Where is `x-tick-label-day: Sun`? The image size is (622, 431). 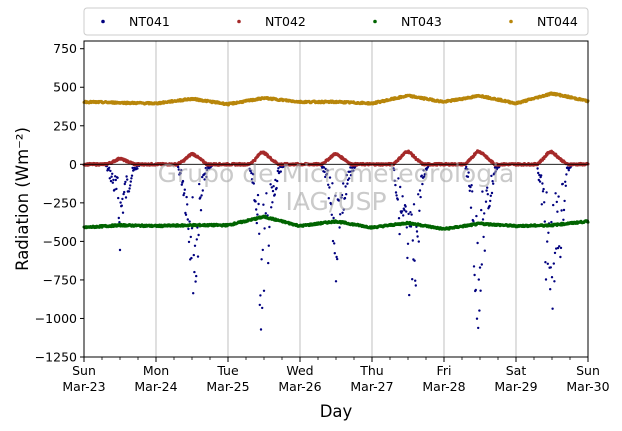
x-tick-label-day: Sun is located at coordinates (588, 370).